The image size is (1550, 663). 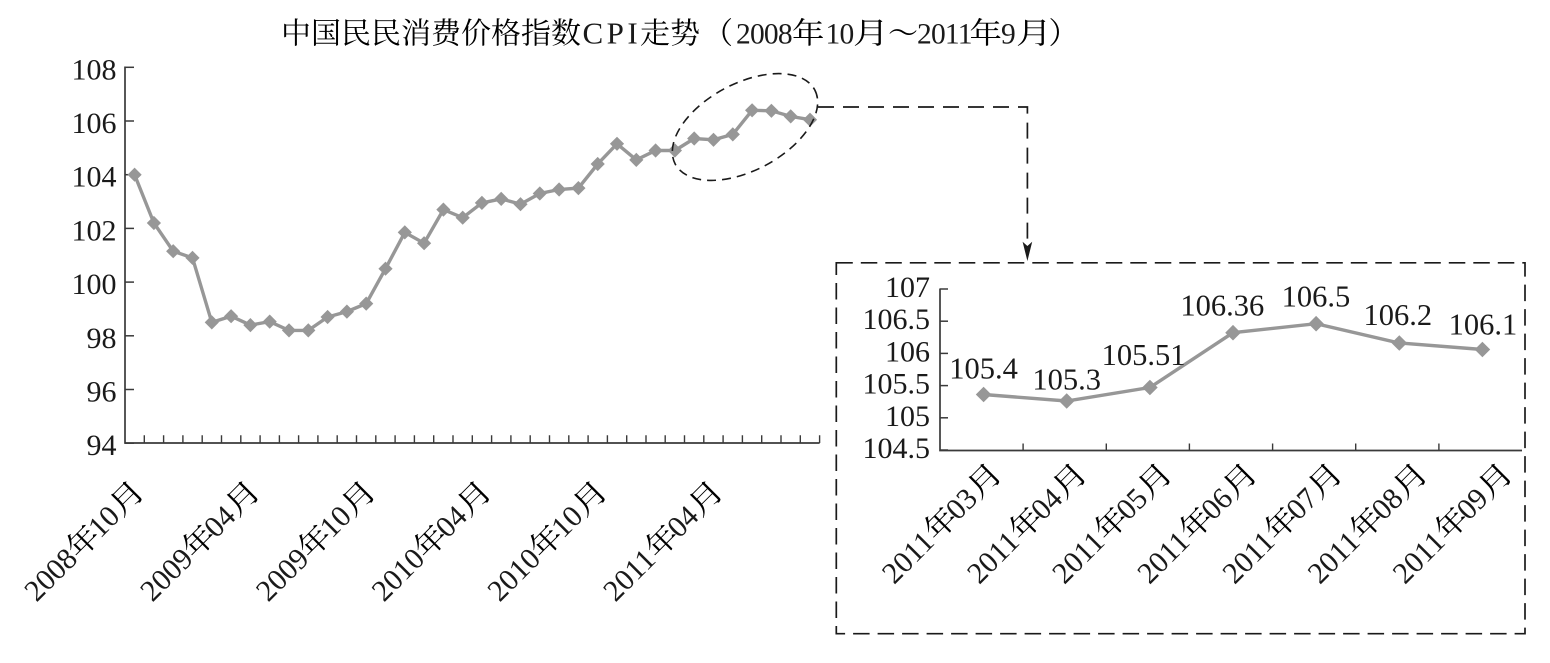 What do you see at coordinates (907, 287) in the screenshot?
I see `svg-text: 107` at bounding box center [907, 287].